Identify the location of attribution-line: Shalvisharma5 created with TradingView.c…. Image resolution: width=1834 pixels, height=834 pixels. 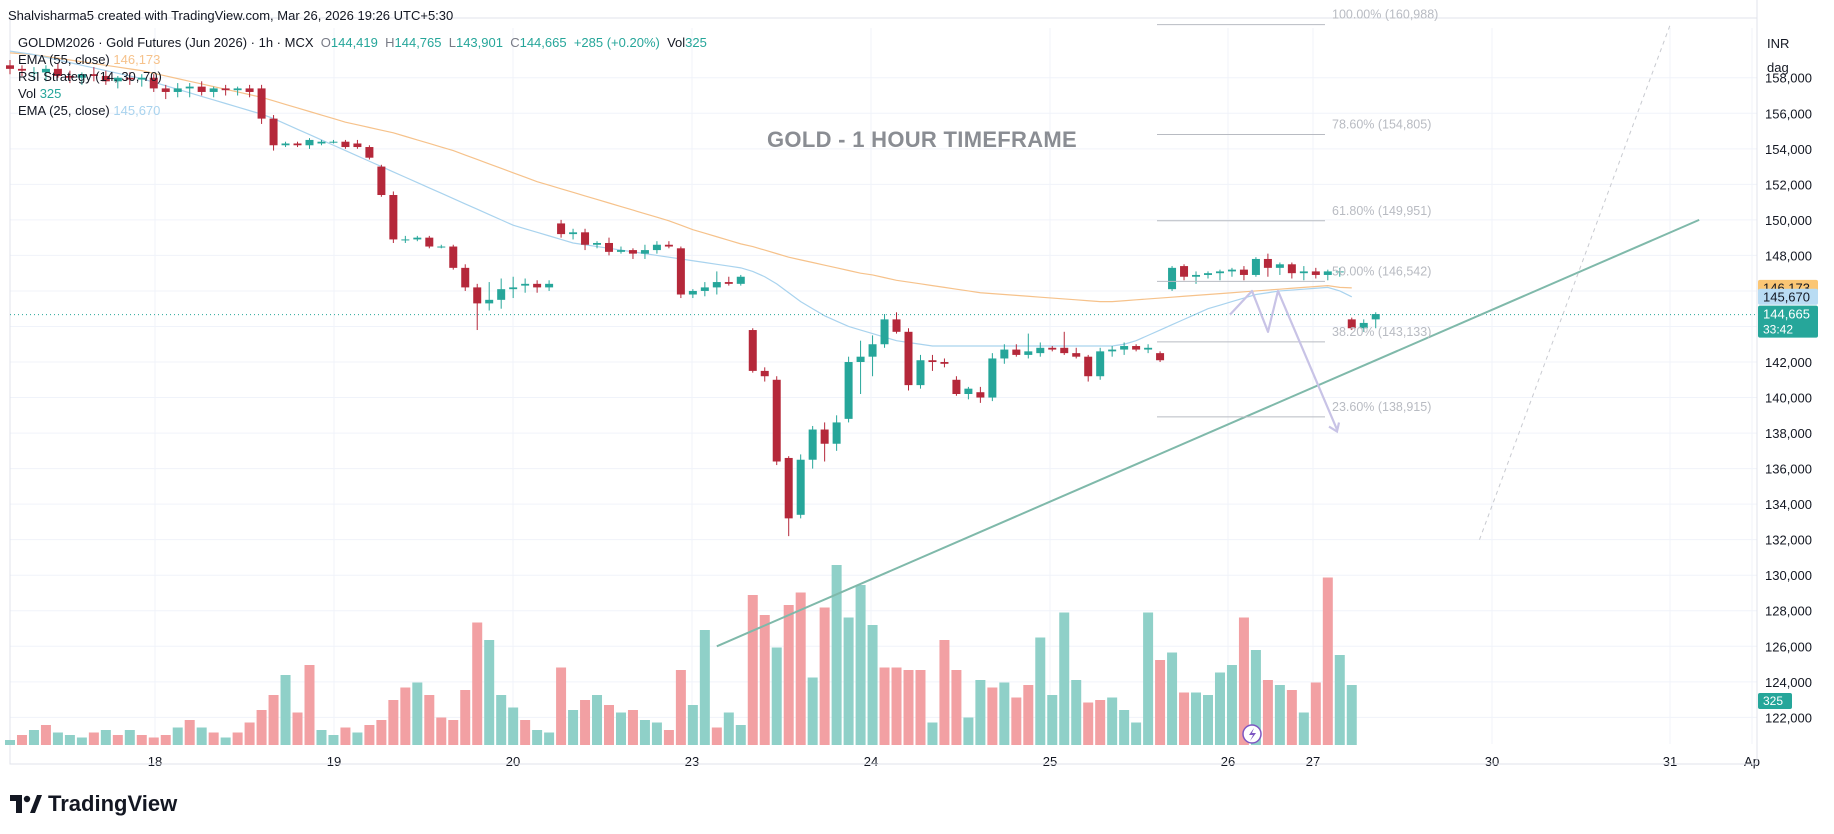
(231, 15).